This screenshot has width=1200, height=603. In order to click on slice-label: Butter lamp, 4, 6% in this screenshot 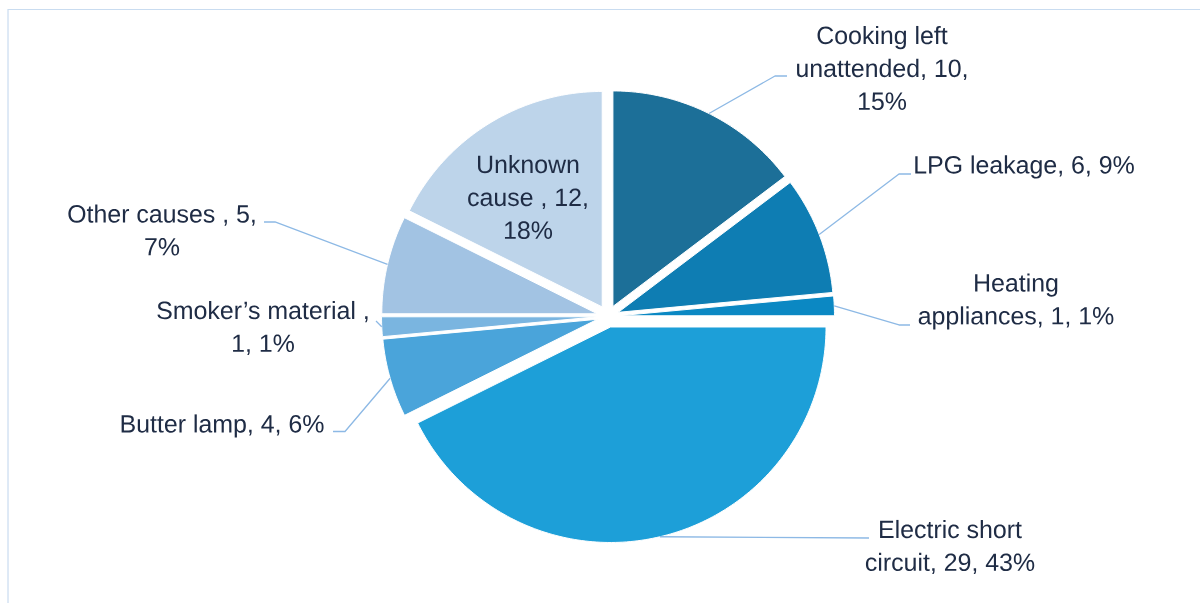, I will do `click(222, 426)`.